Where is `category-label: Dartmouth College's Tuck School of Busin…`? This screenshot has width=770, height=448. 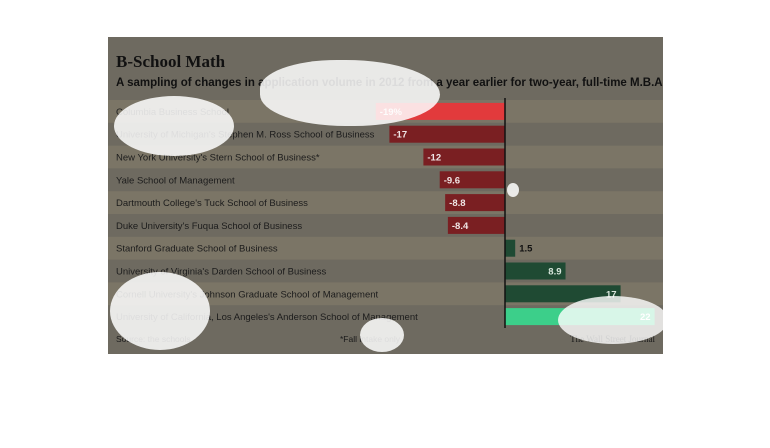 category-label: Dartmouth College's Tuck School of Busin… is located at coordinates (212, 203).